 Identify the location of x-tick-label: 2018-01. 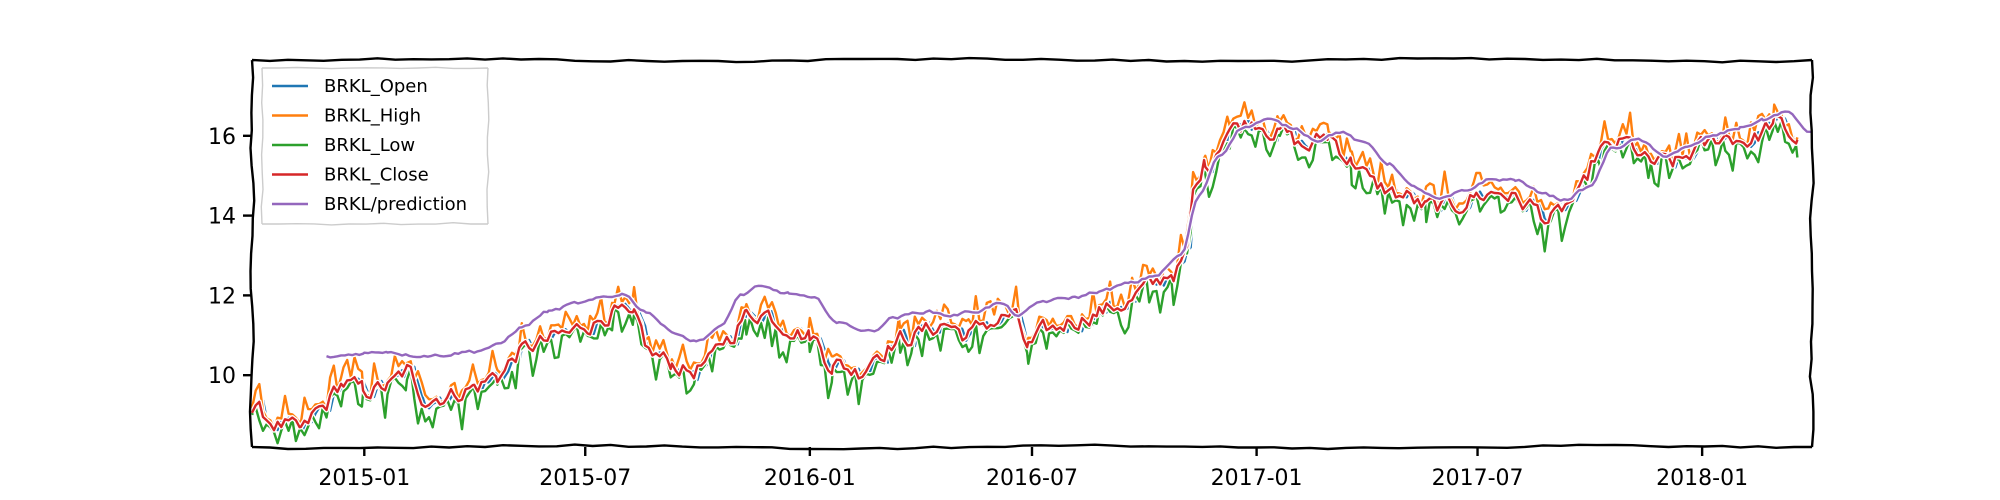
(1702, 478).